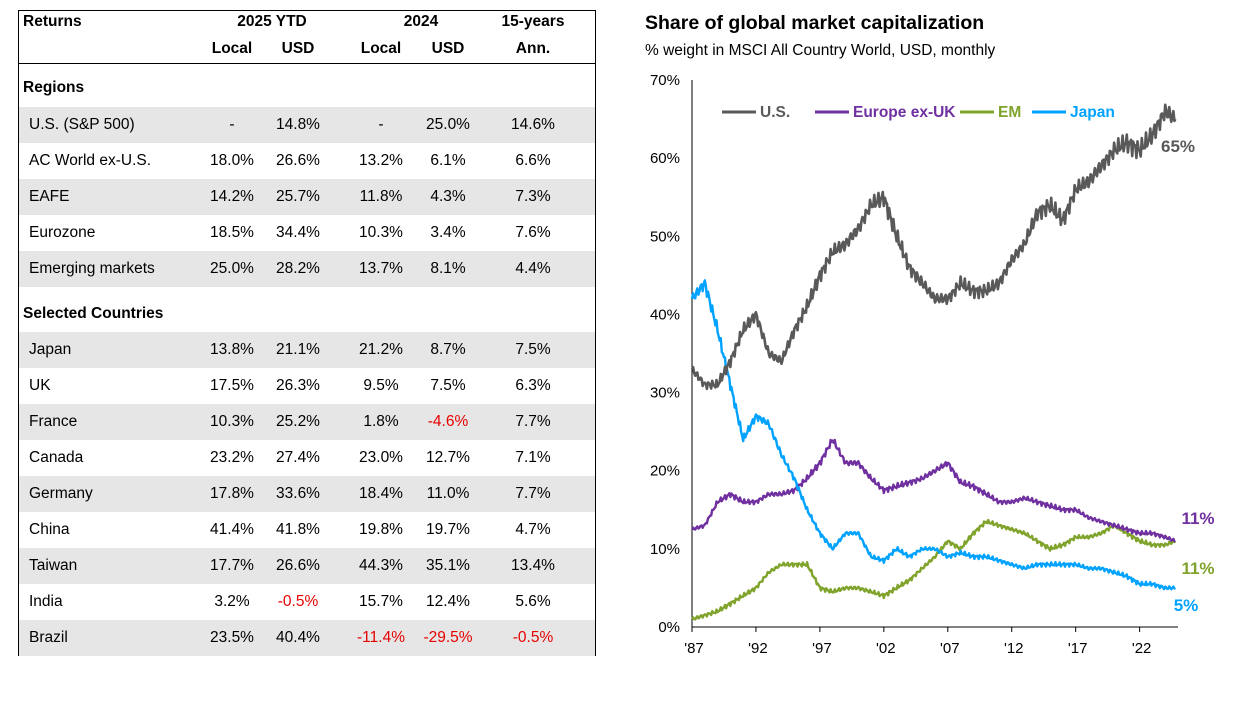  Describe the element at coordinates (46, 601) in the screenshot. I see `row-label: India` at that location.